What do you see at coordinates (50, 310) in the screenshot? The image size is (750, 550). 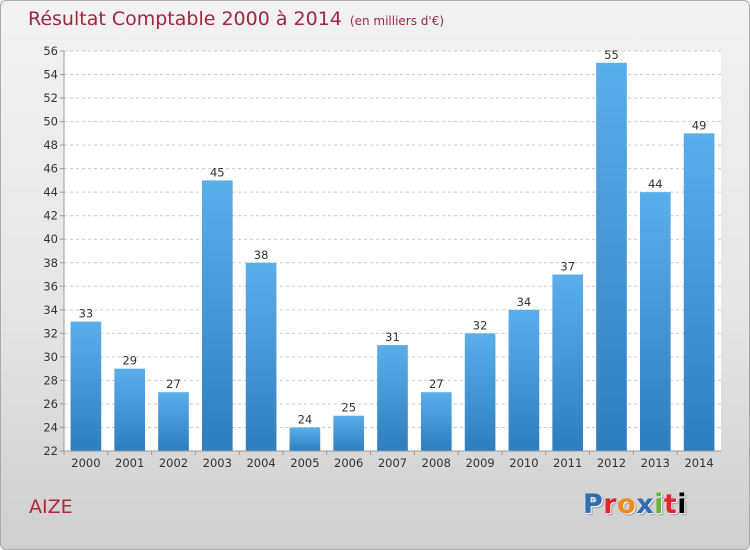 I see `y-tick-label: 34` at bounding box center [50, 310].